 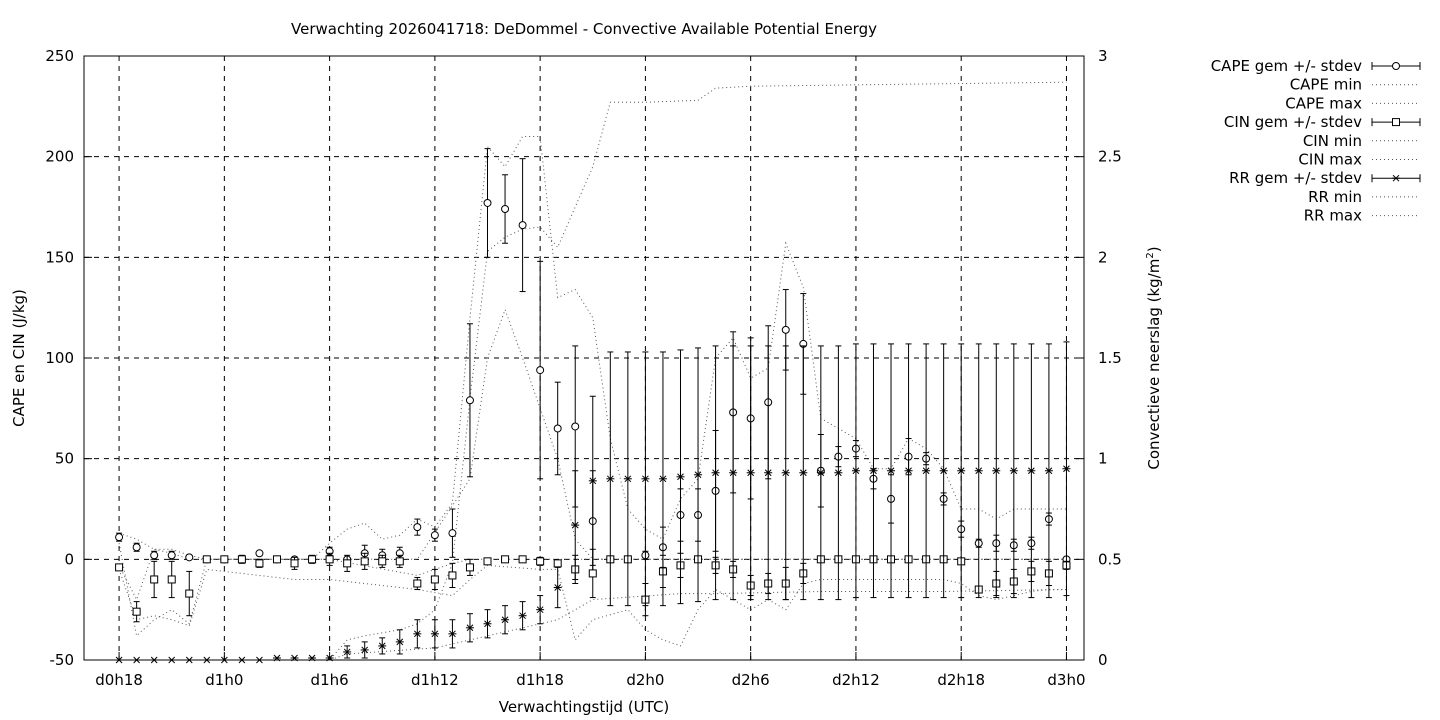 What do you see at coordinates (59, 157) in the screenshot?
I see `y-tick-label-left: 200` at bounding box center [59, 157].